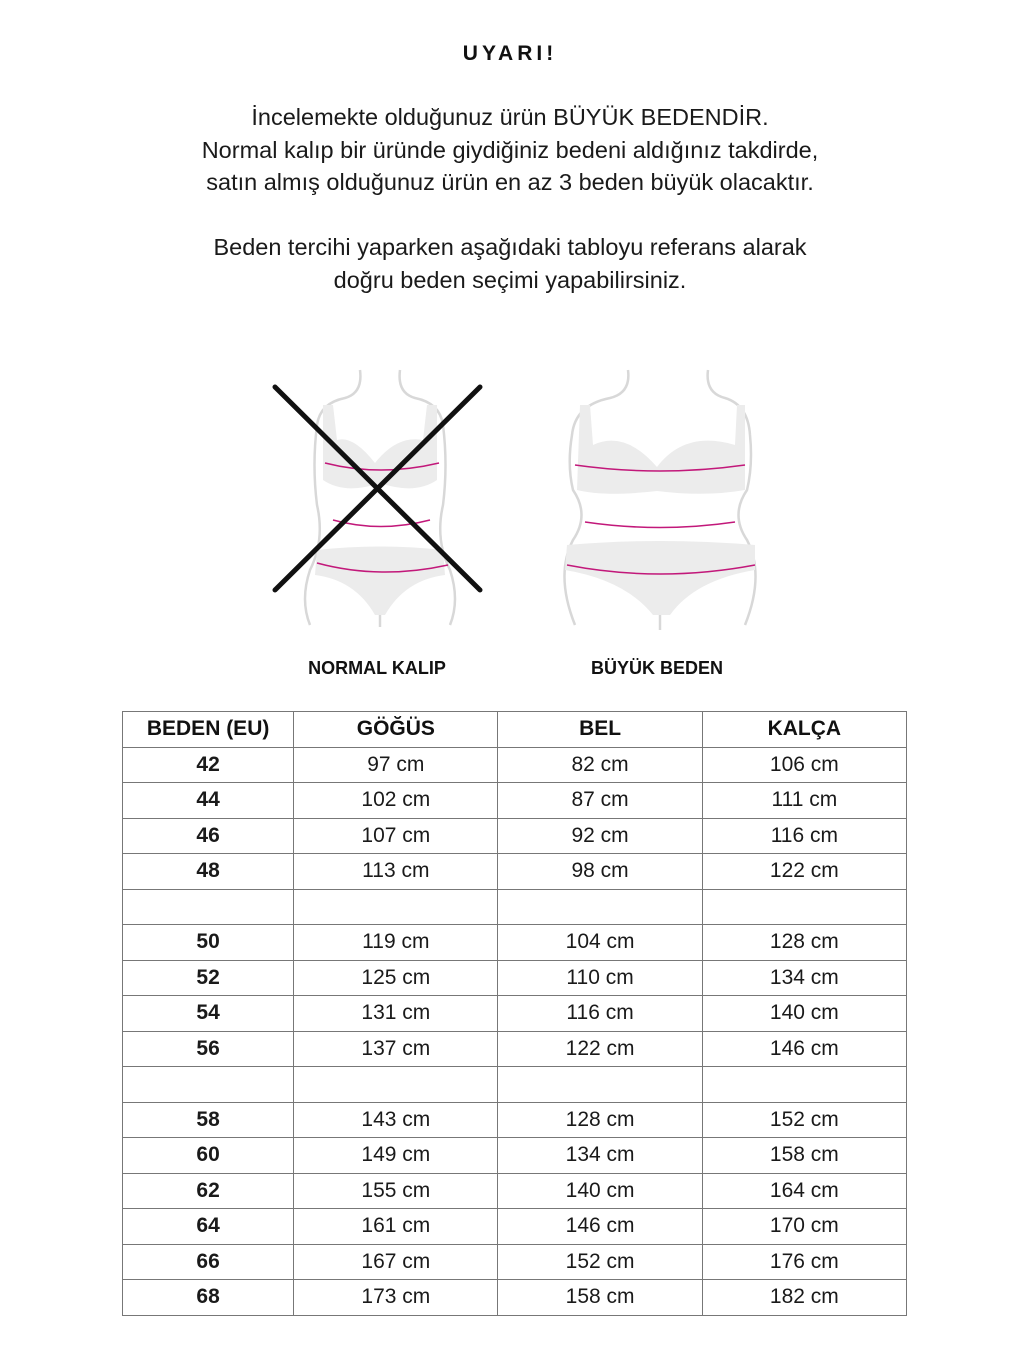  I want to click on size-cell: 66, so click(208, 1261).